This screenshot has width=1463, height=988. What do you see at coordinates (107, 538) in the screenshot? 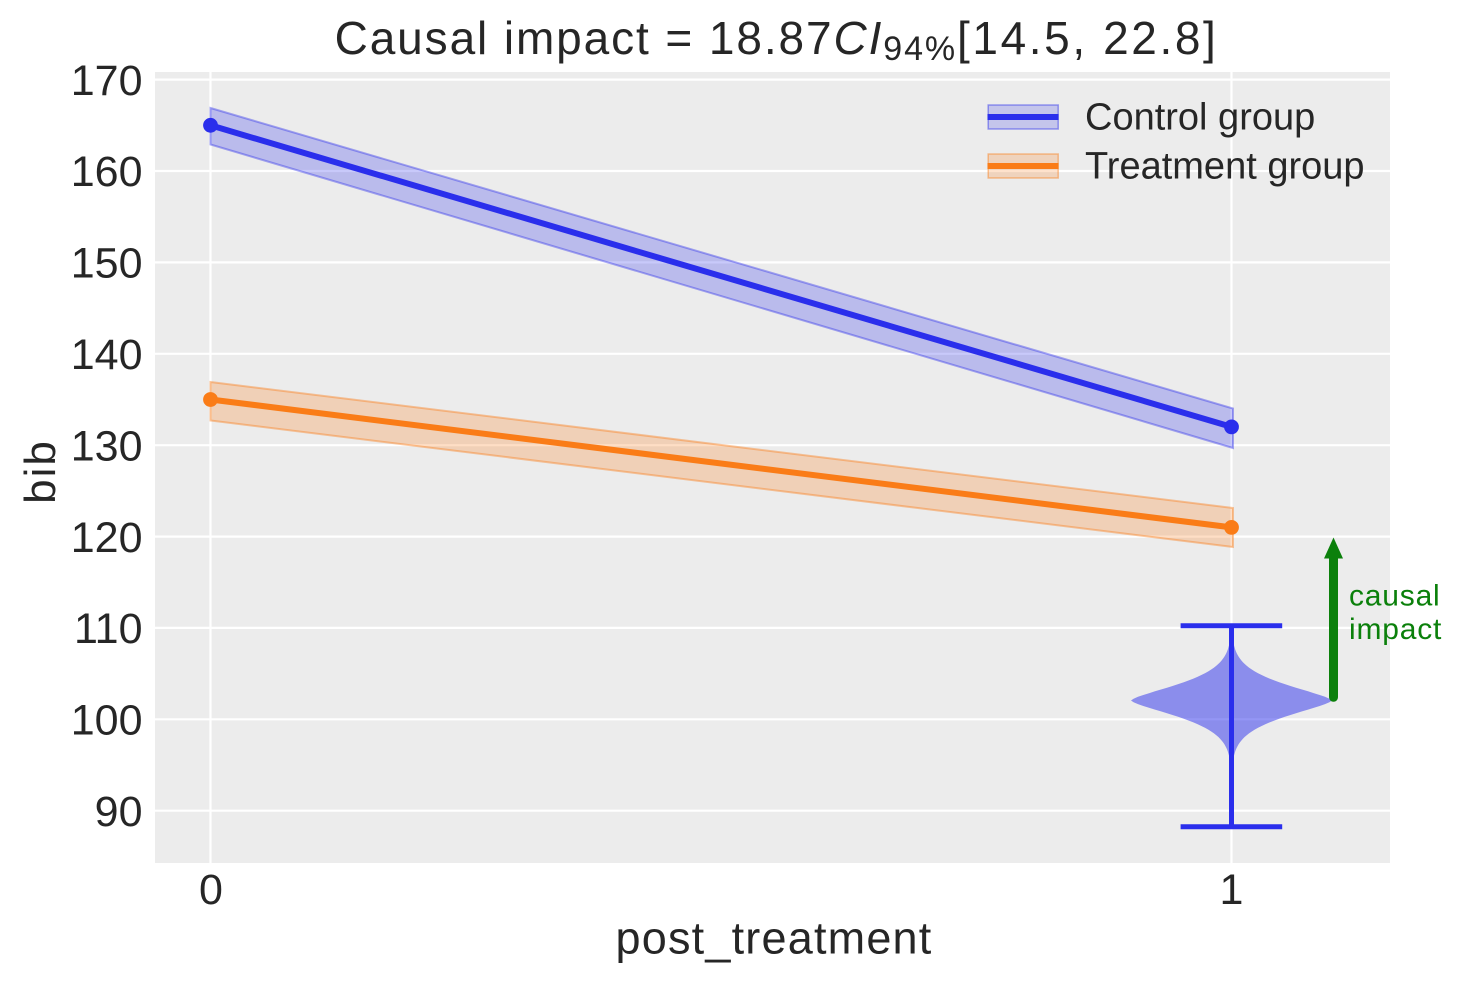
I see `svg-text: 120` at bounding box center [107, 538].